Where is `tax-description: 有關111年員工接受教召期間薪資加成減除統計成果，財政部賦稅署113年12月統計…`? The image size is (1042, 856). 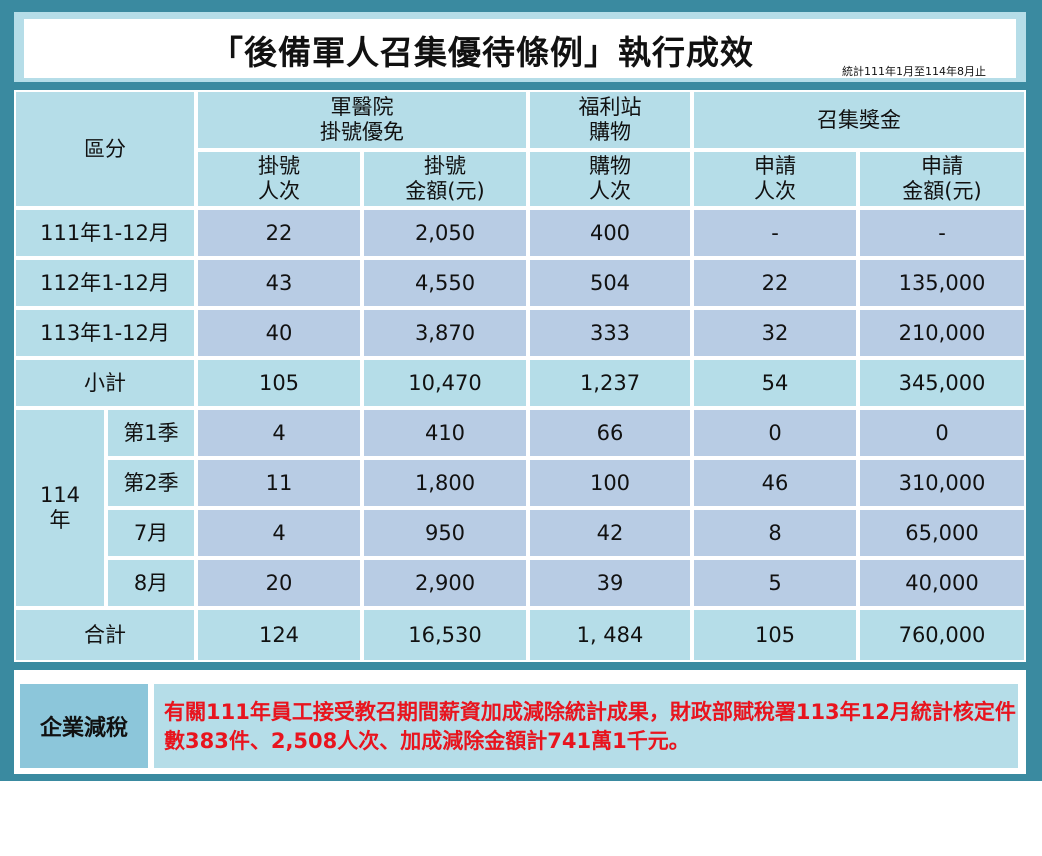
tax-description: 有關111年員工接受教召期間薪資加成減除統計成果，財政部賦稅署113年12月統計… is located at coordinates (590, 726).